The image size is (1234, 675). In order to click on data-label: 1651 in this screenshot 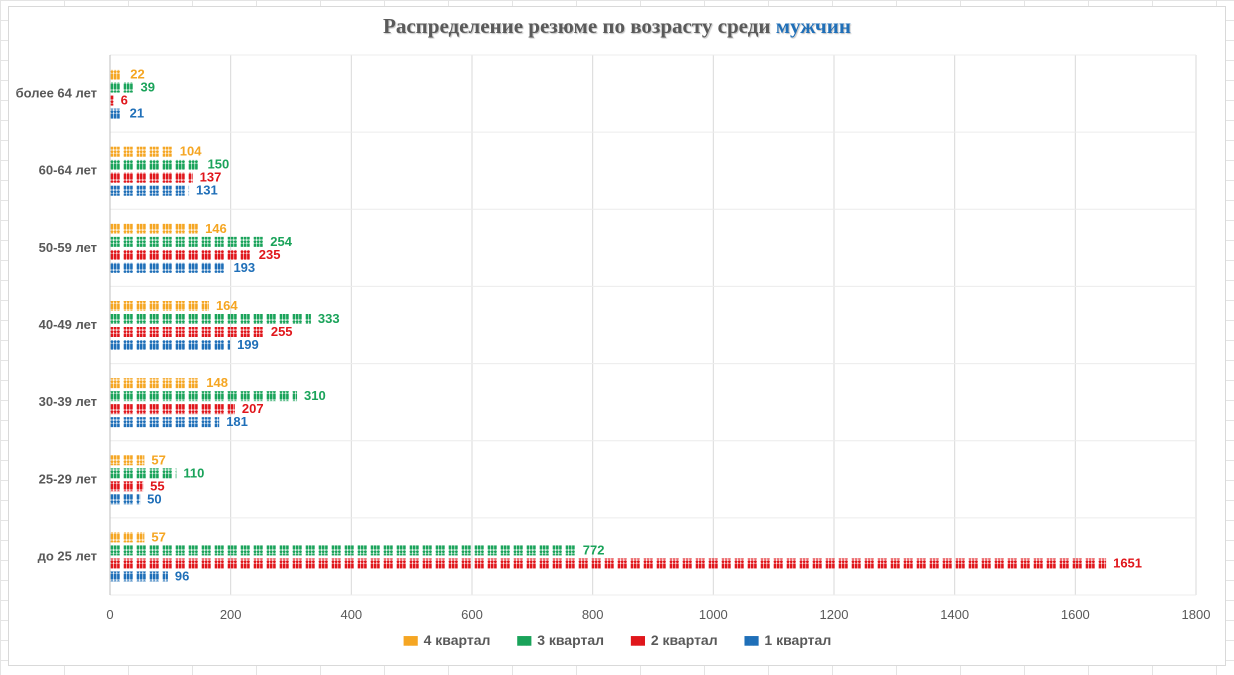, I will do `click(1127, 562)`.